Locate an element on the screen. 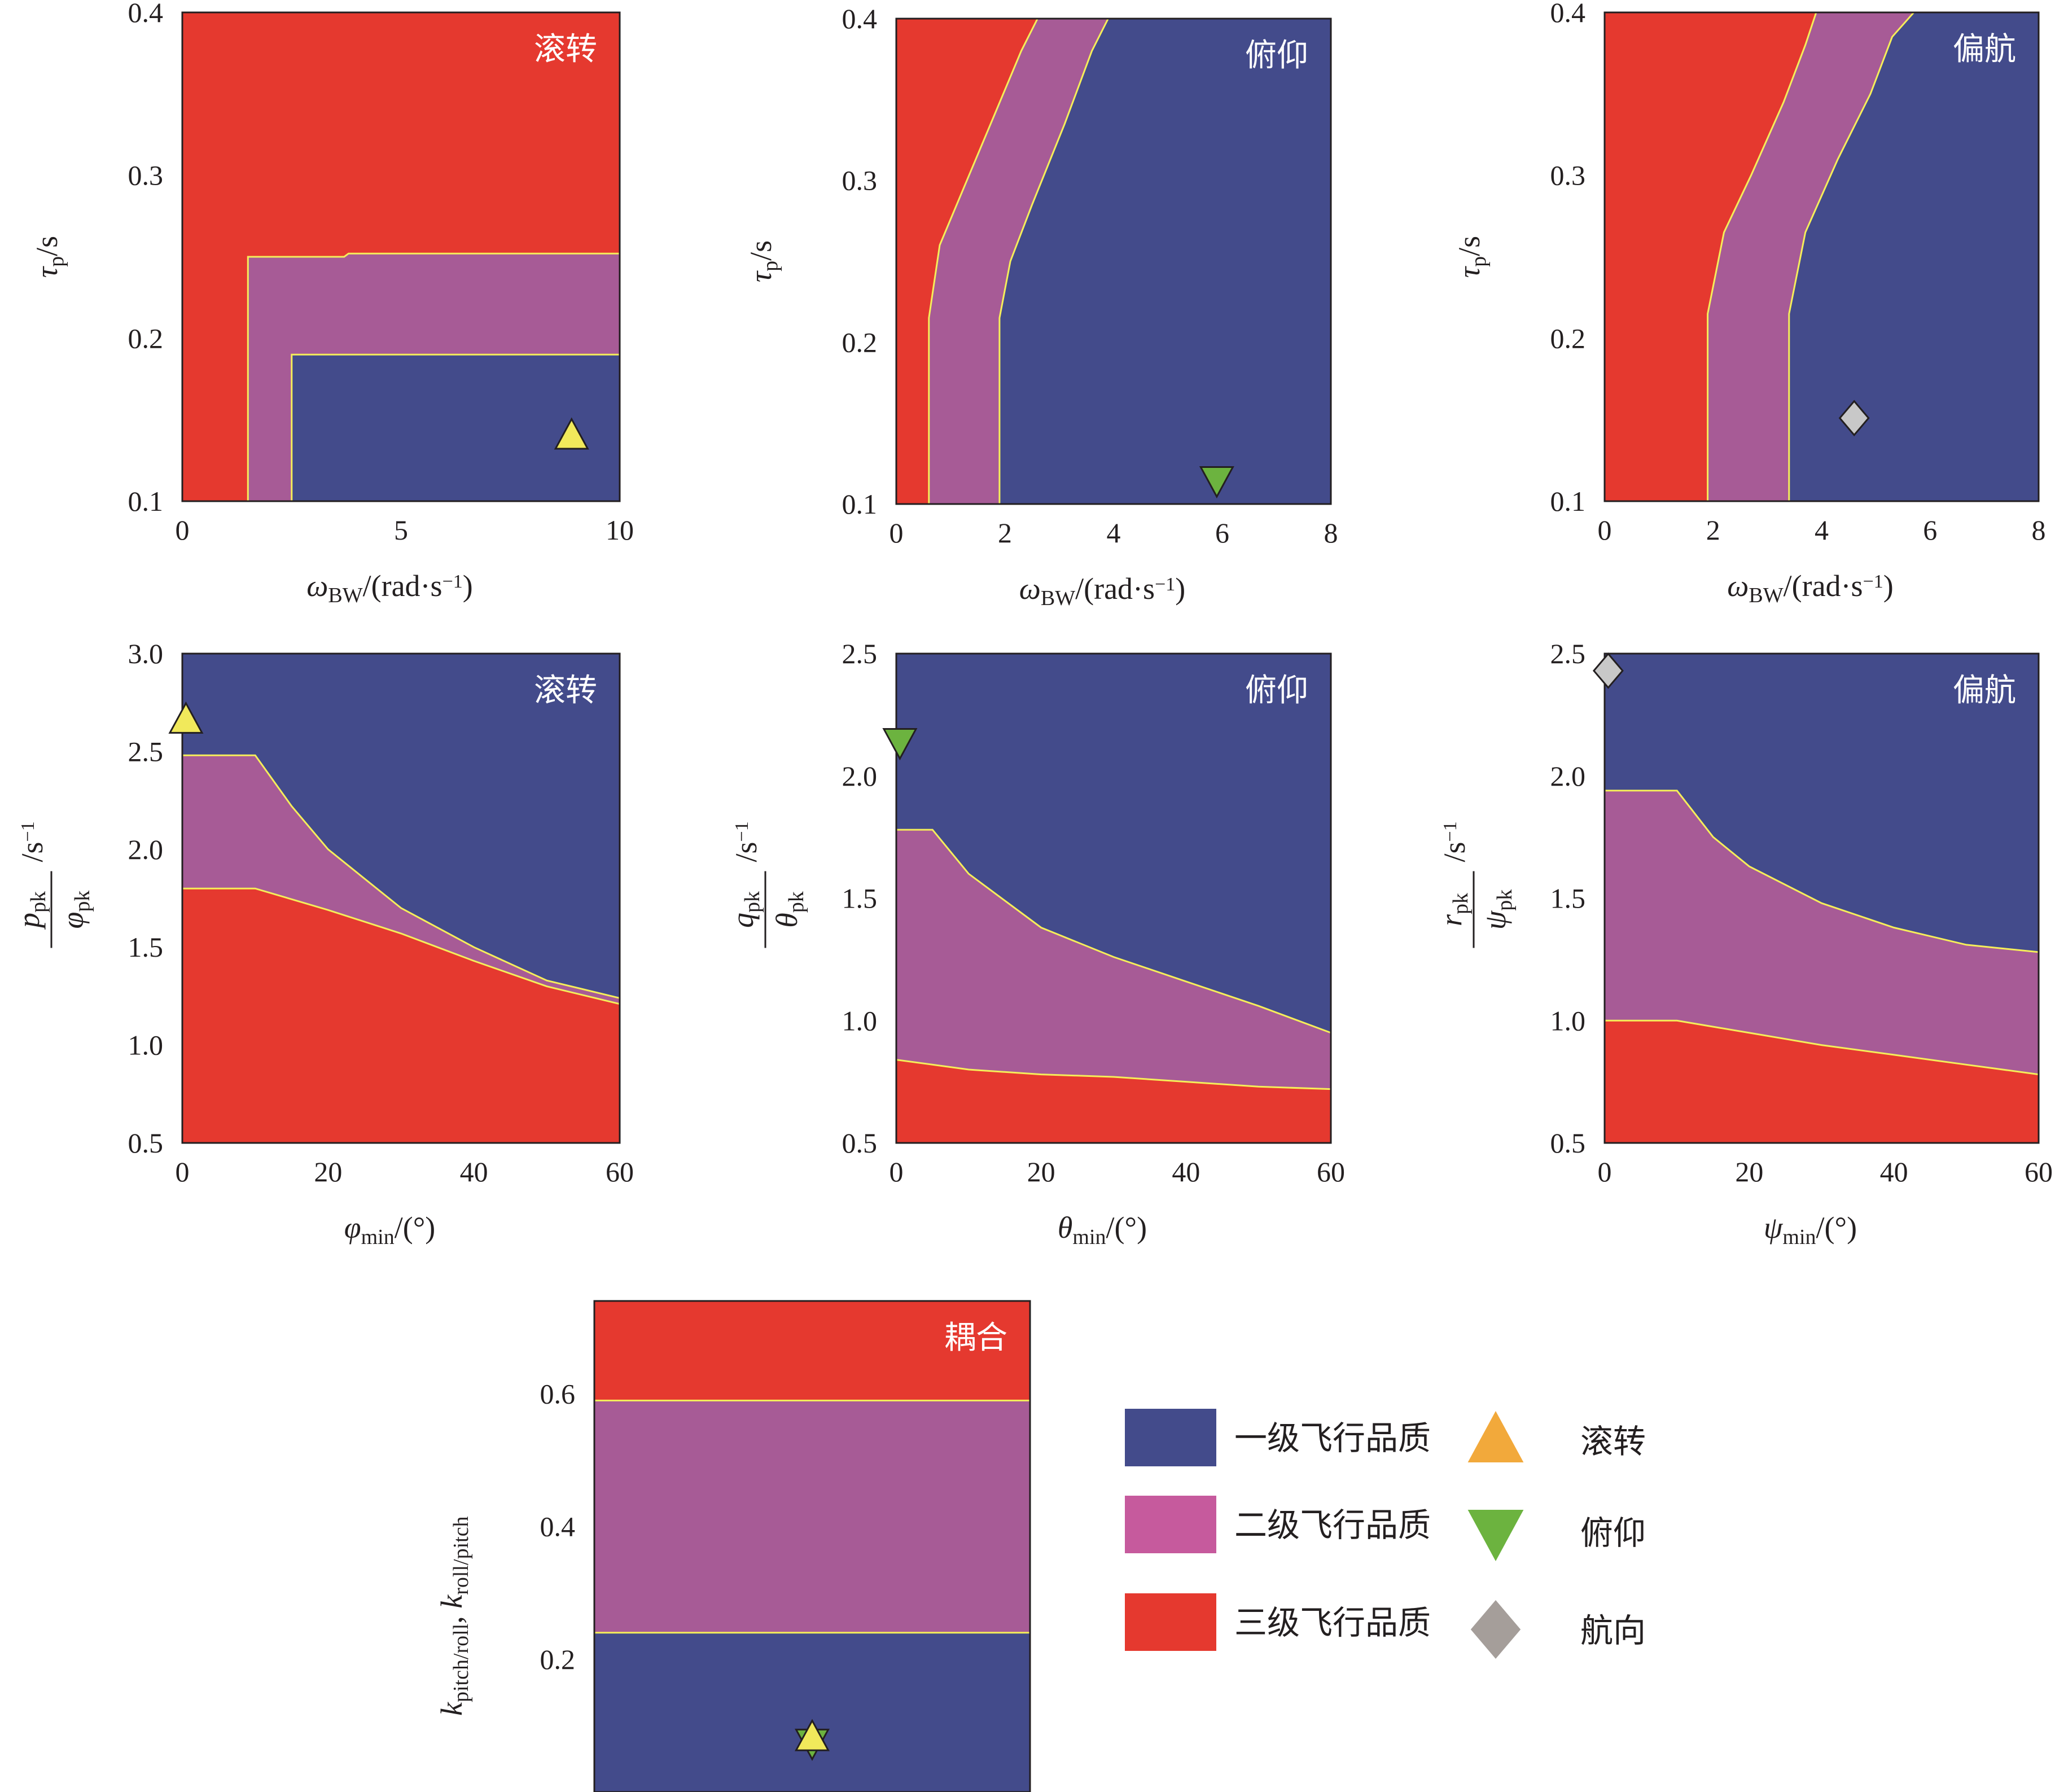 The image size is (2055, 1792). legend-label: 一级飞行品质 is located at coordinates (1332, 1438).